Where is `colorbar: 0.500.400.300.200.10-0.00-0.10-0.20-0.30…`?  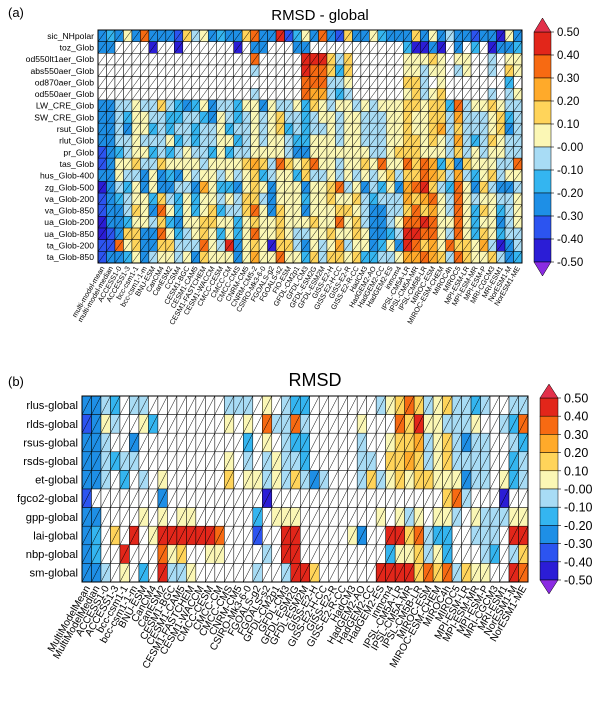 colorbar: 0.500.400.300.200.10-0.00-0.10-0.20-0.30… is located at coordinates (558, 147).